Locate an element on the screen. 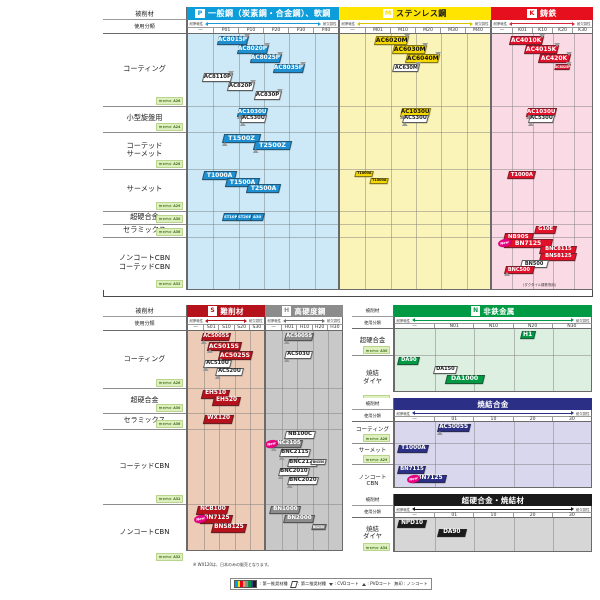 This screenshot has height=600, width=600. grade-tag: BNS8125 is located at coordinates (228, 528).